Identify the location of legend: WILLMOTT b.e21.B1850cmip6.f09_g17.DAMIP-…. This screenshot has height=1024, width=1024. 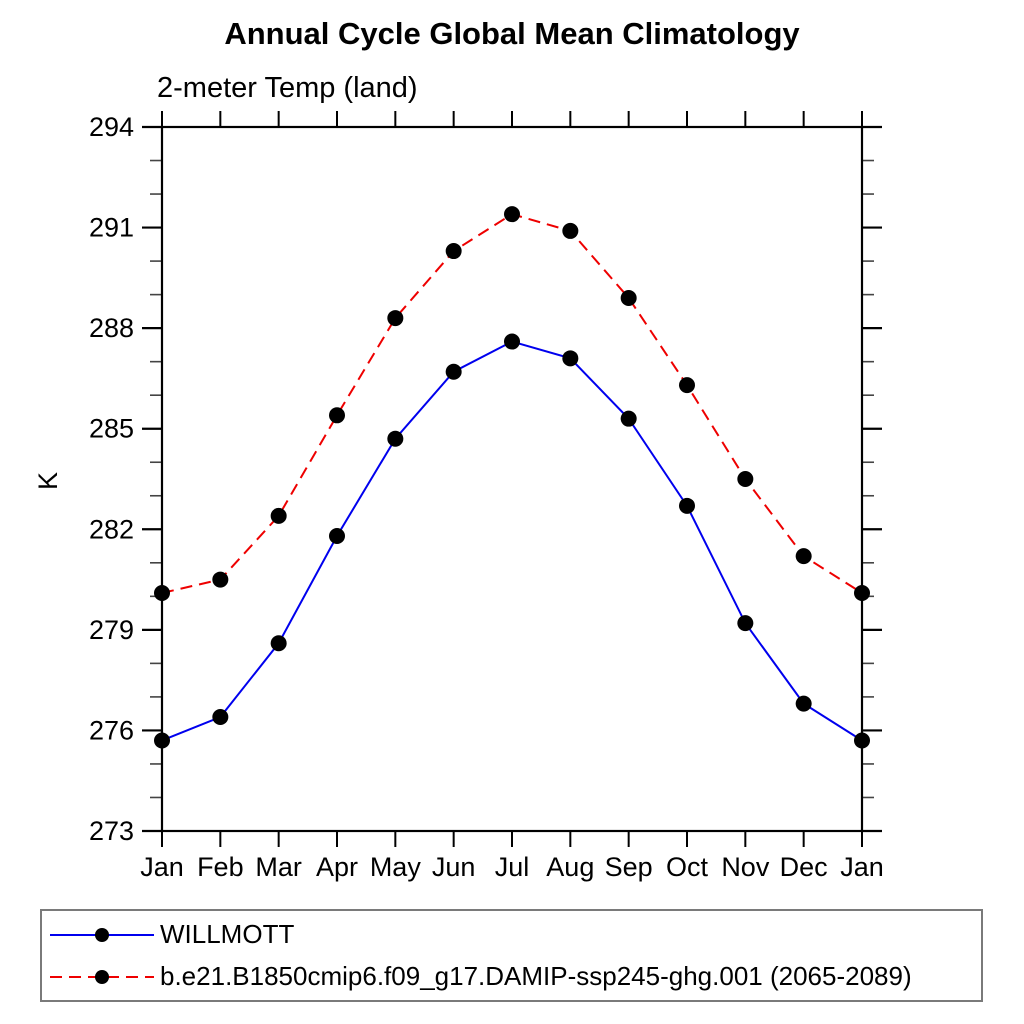
(511, 955).